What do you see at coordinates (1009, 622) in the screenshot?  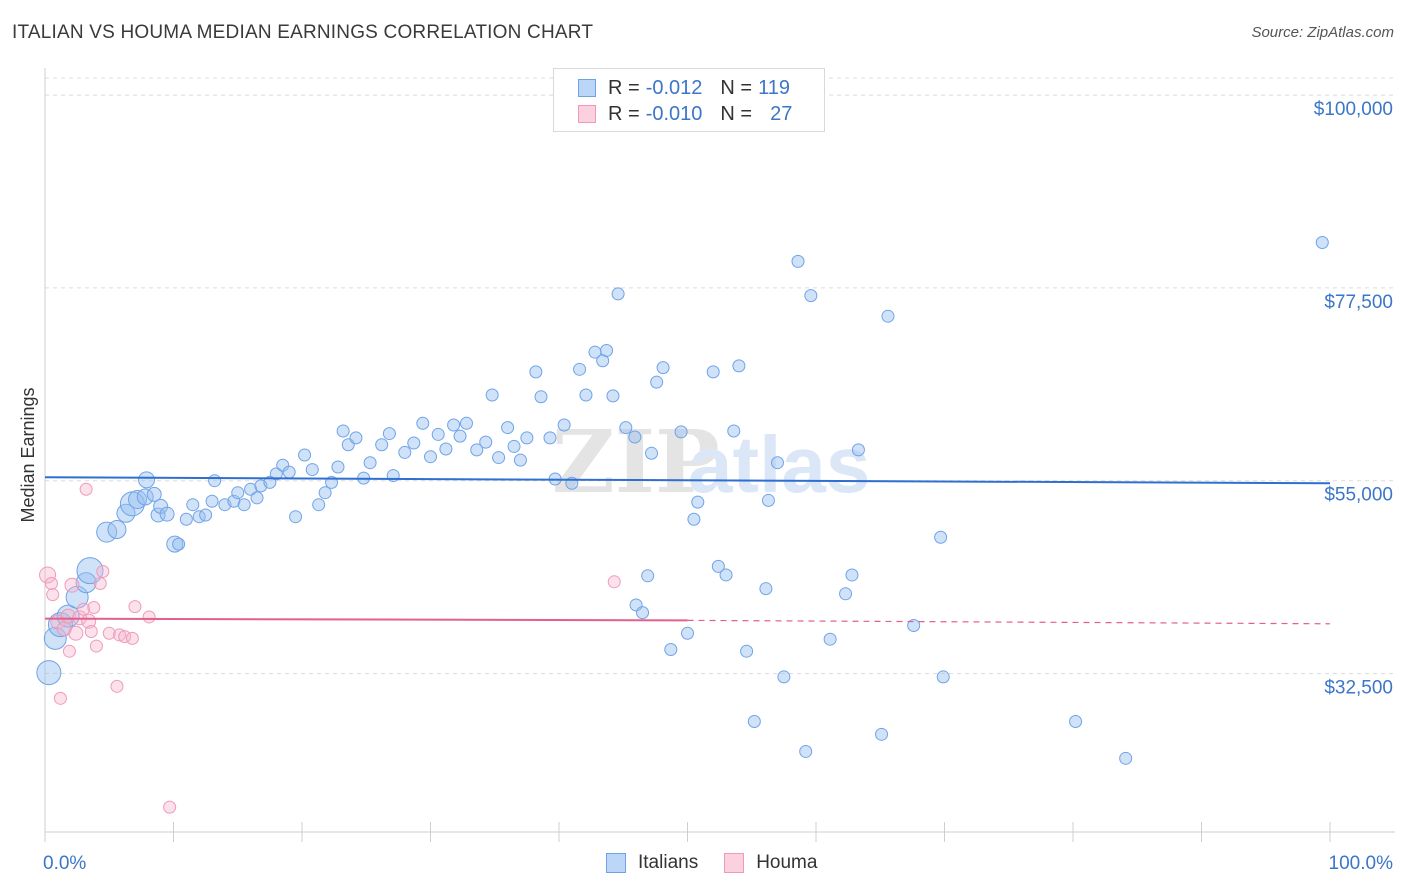 I see `trend-line-houma-extension` at bounding box center [1009, 622].